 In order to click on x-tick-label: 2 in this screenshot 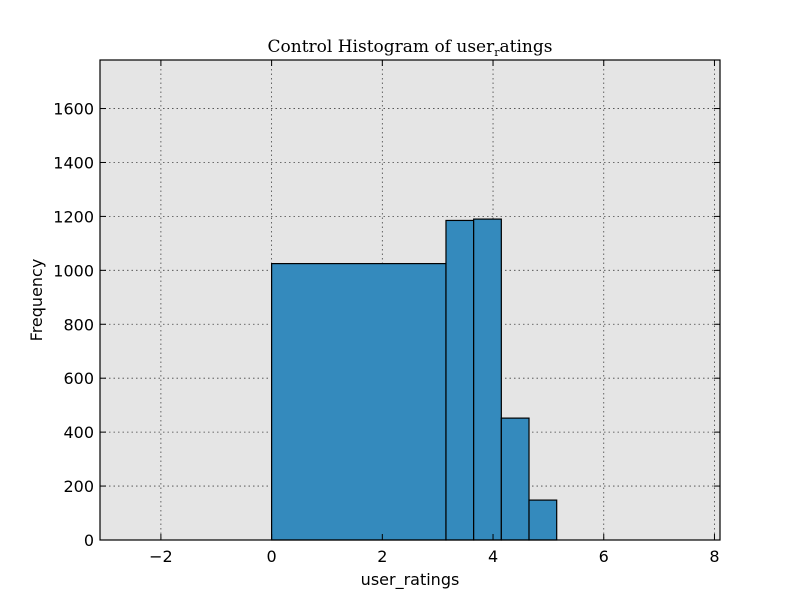, I will do `click(382, 556)`.